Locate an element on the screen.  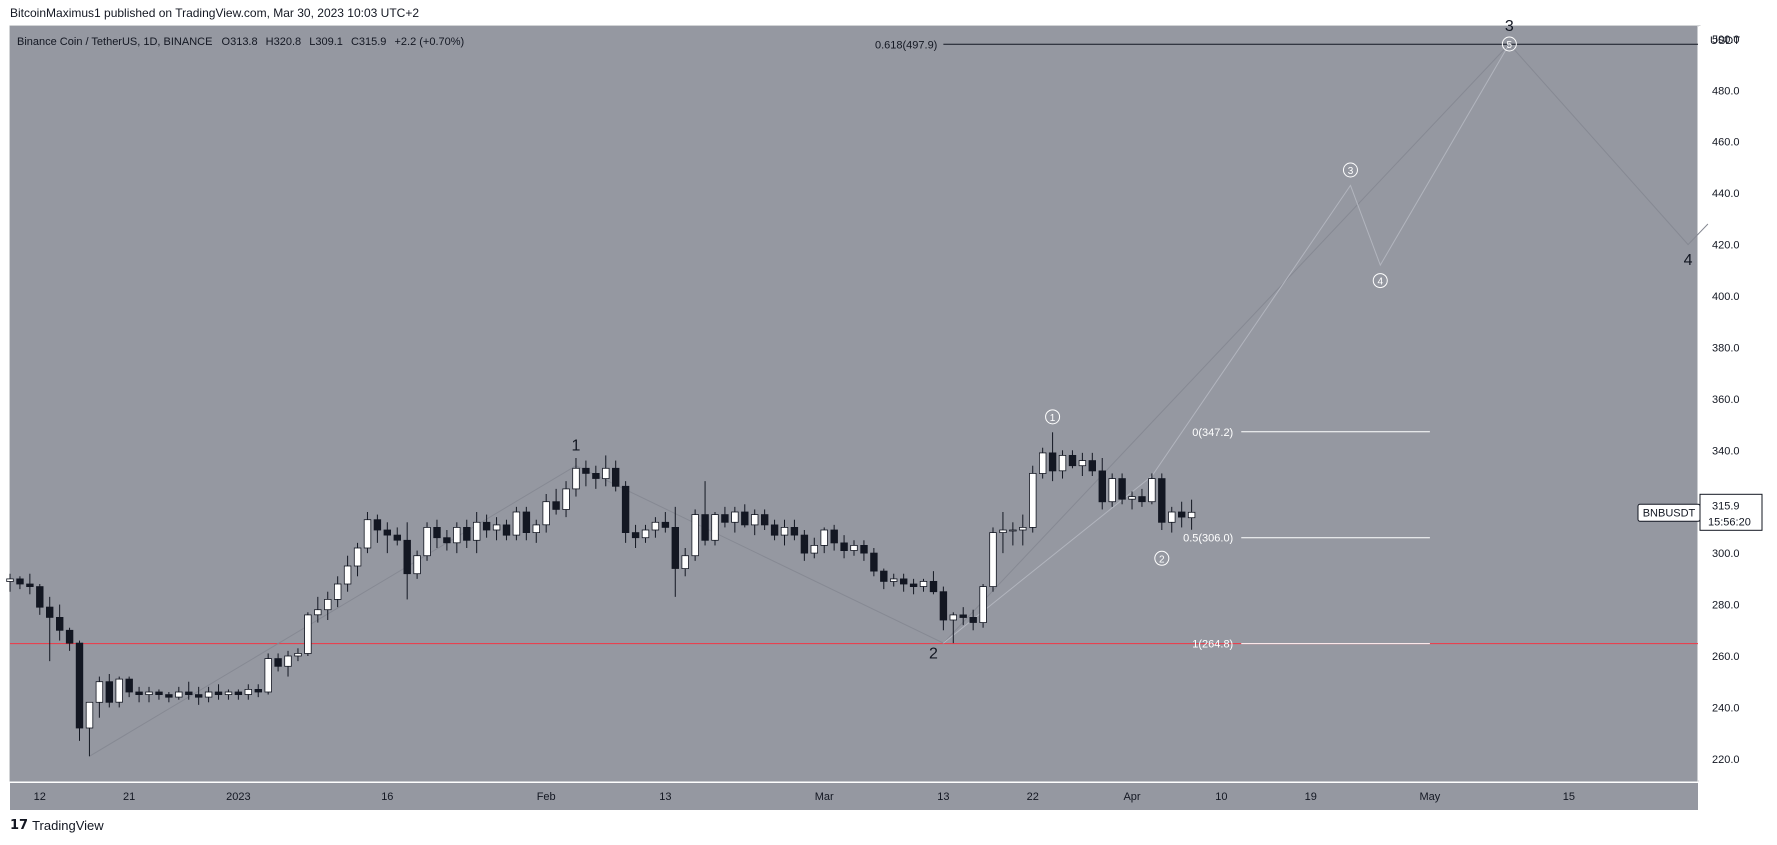
legend-h-value: 320.8 is located at coordinates (288, 42).